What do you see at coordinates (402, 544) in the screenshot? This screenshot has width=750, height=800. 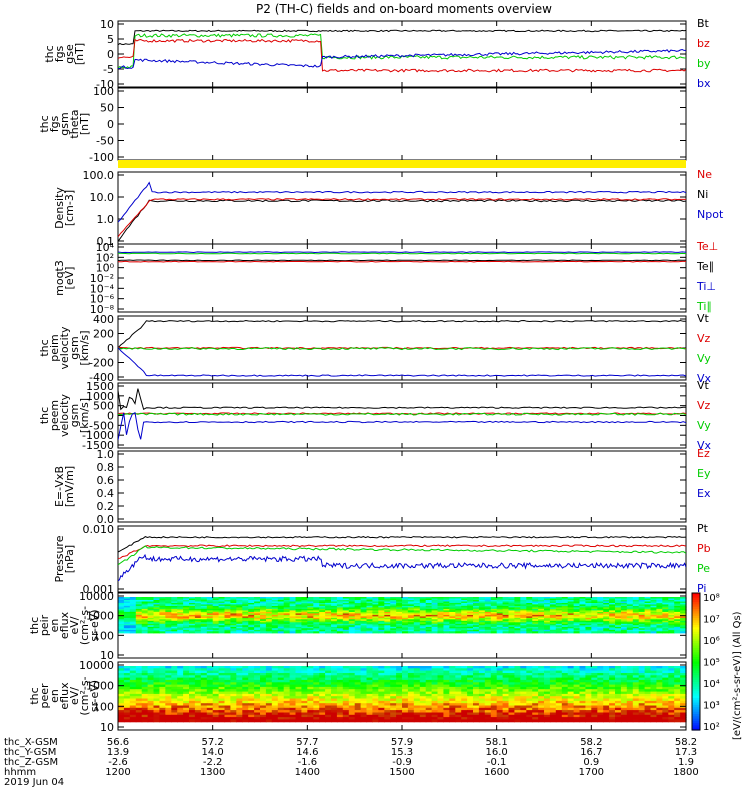 I see `series-line-pt` at bounding box center [402, 544].